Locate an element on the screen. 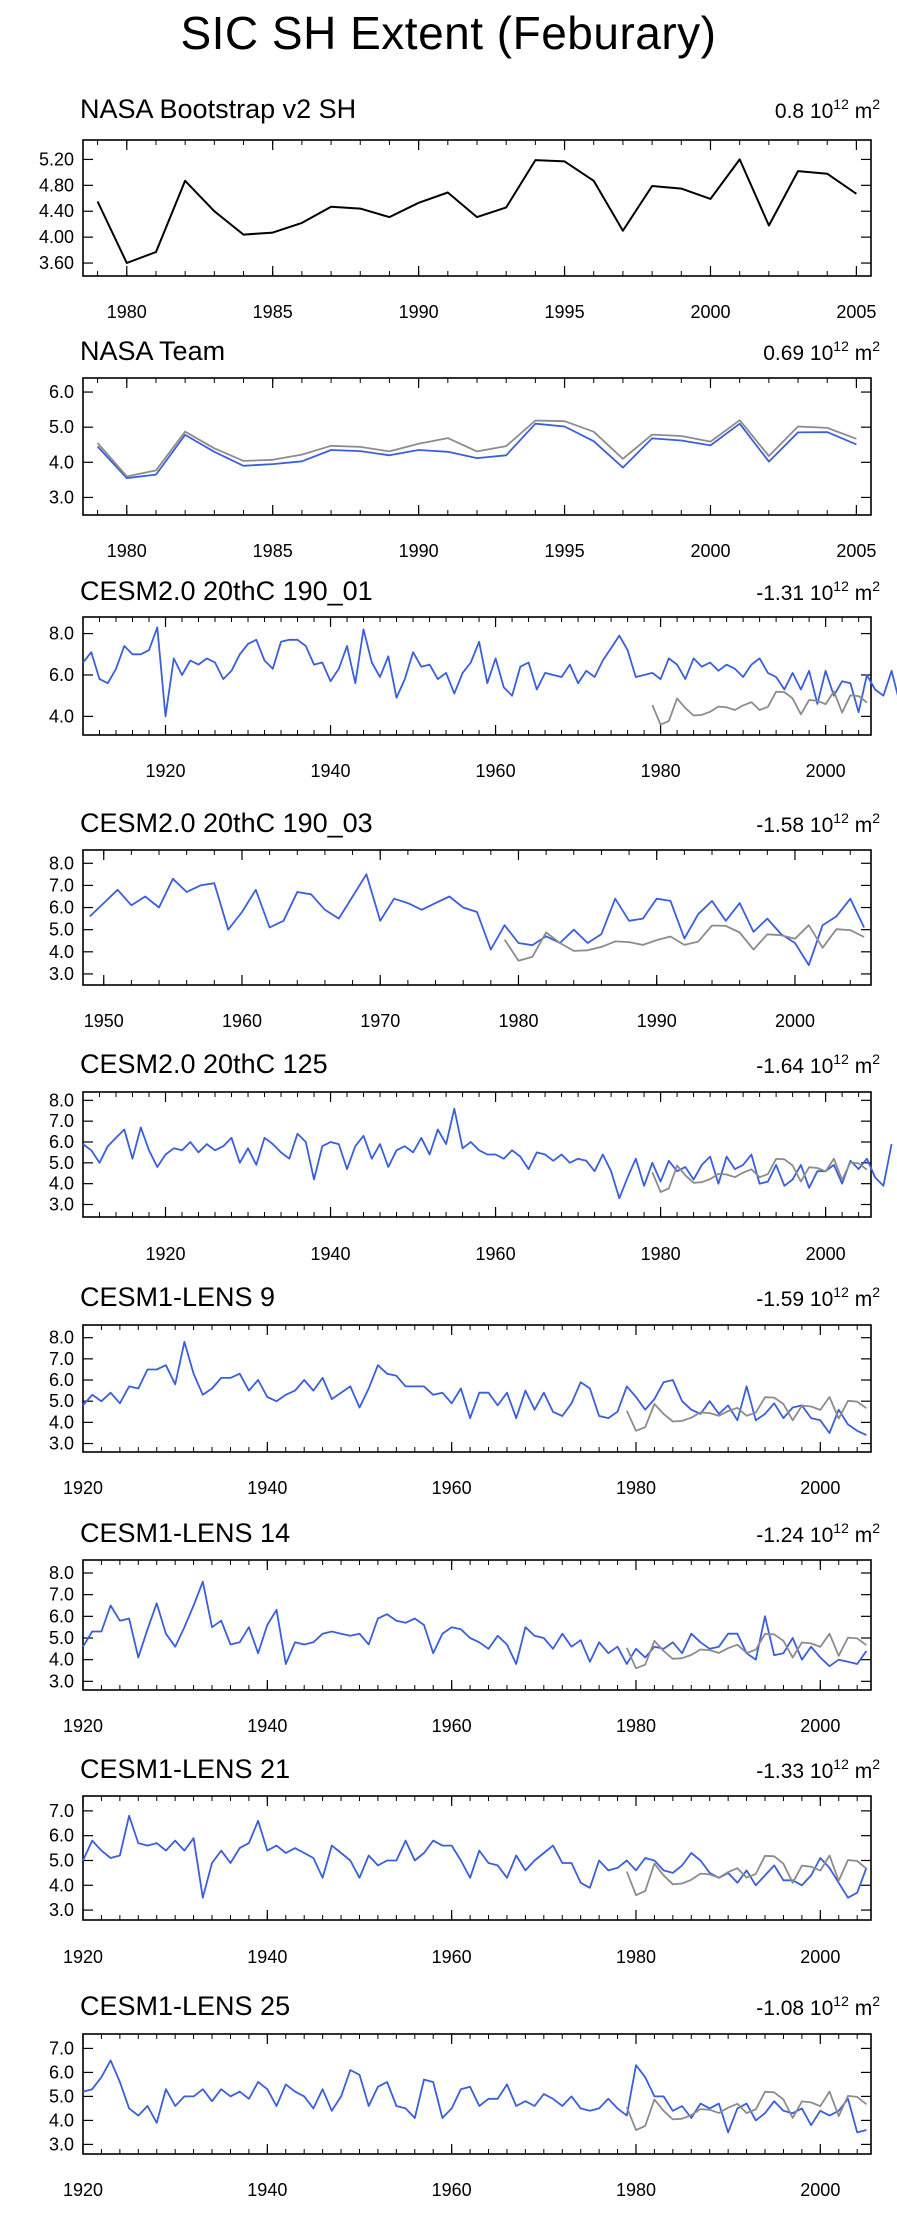 This screenshot has width=897, height=2219. stat-value: -1.58 10 is located at coordinates (794, 825).